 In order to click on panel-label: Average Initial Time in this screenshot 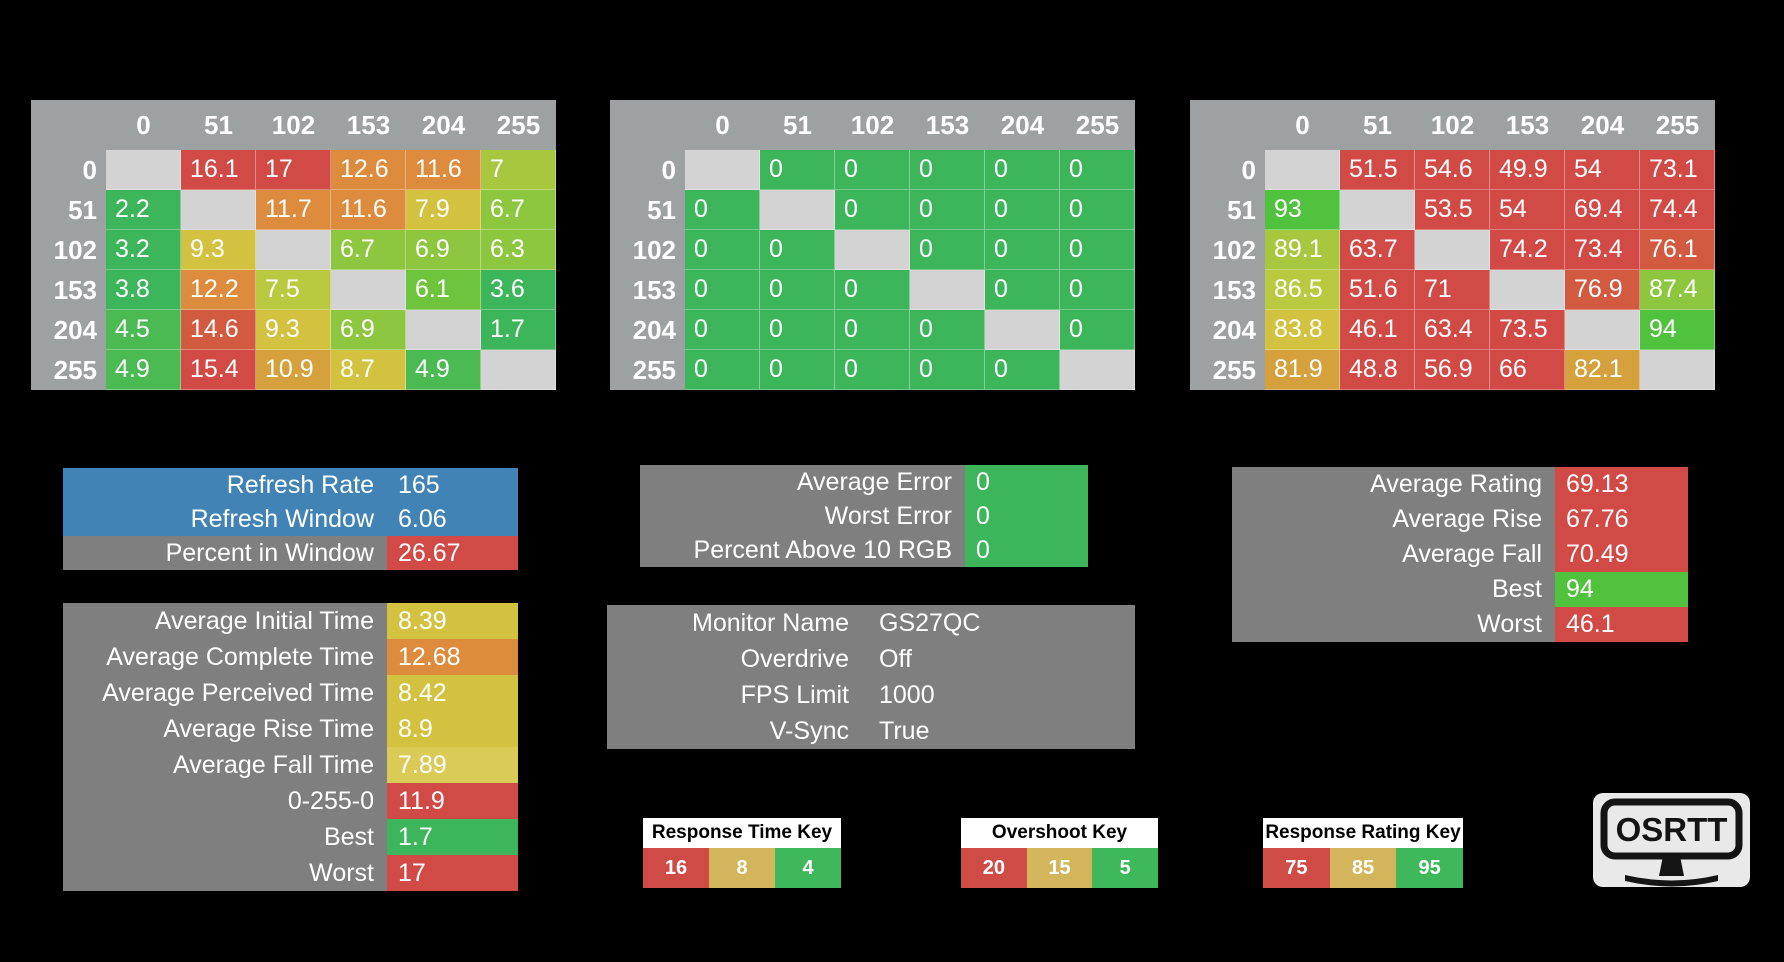, I will do `click(225, 621)`.